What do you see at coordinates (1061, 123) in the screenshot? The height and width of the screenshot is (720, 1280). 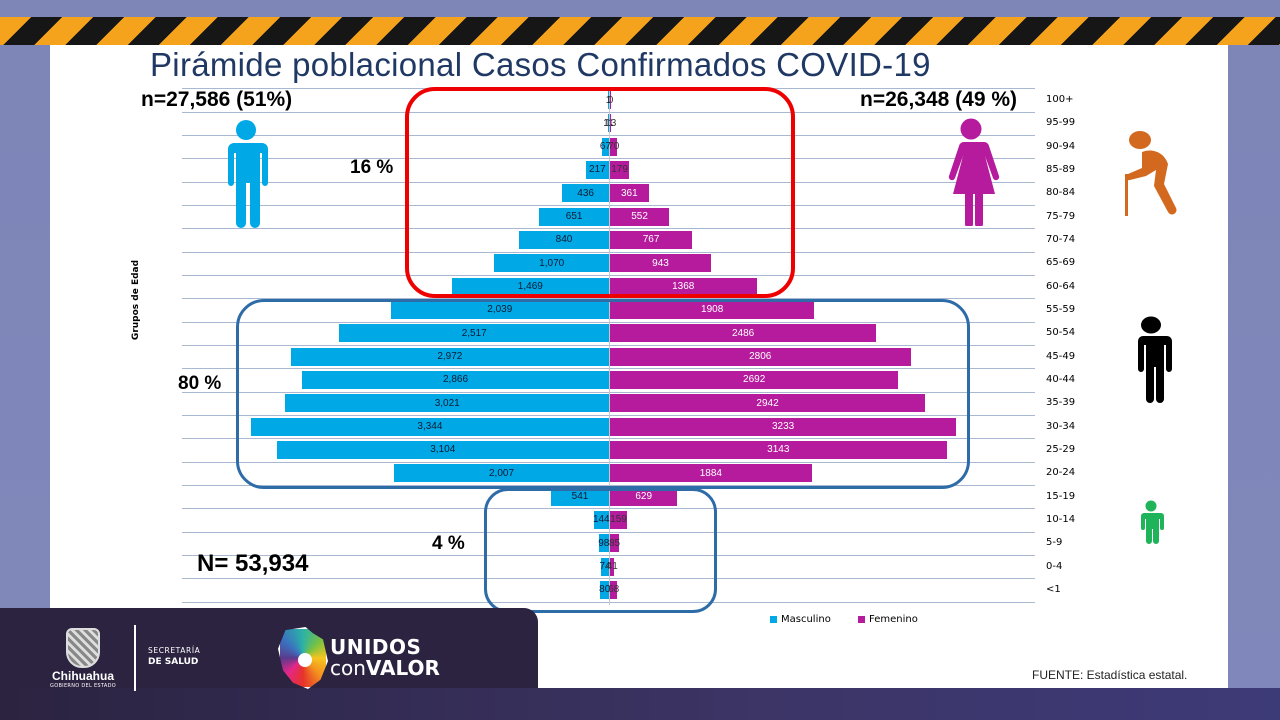 I see `age-label: 95-99` at bounding box center [1061, 123].